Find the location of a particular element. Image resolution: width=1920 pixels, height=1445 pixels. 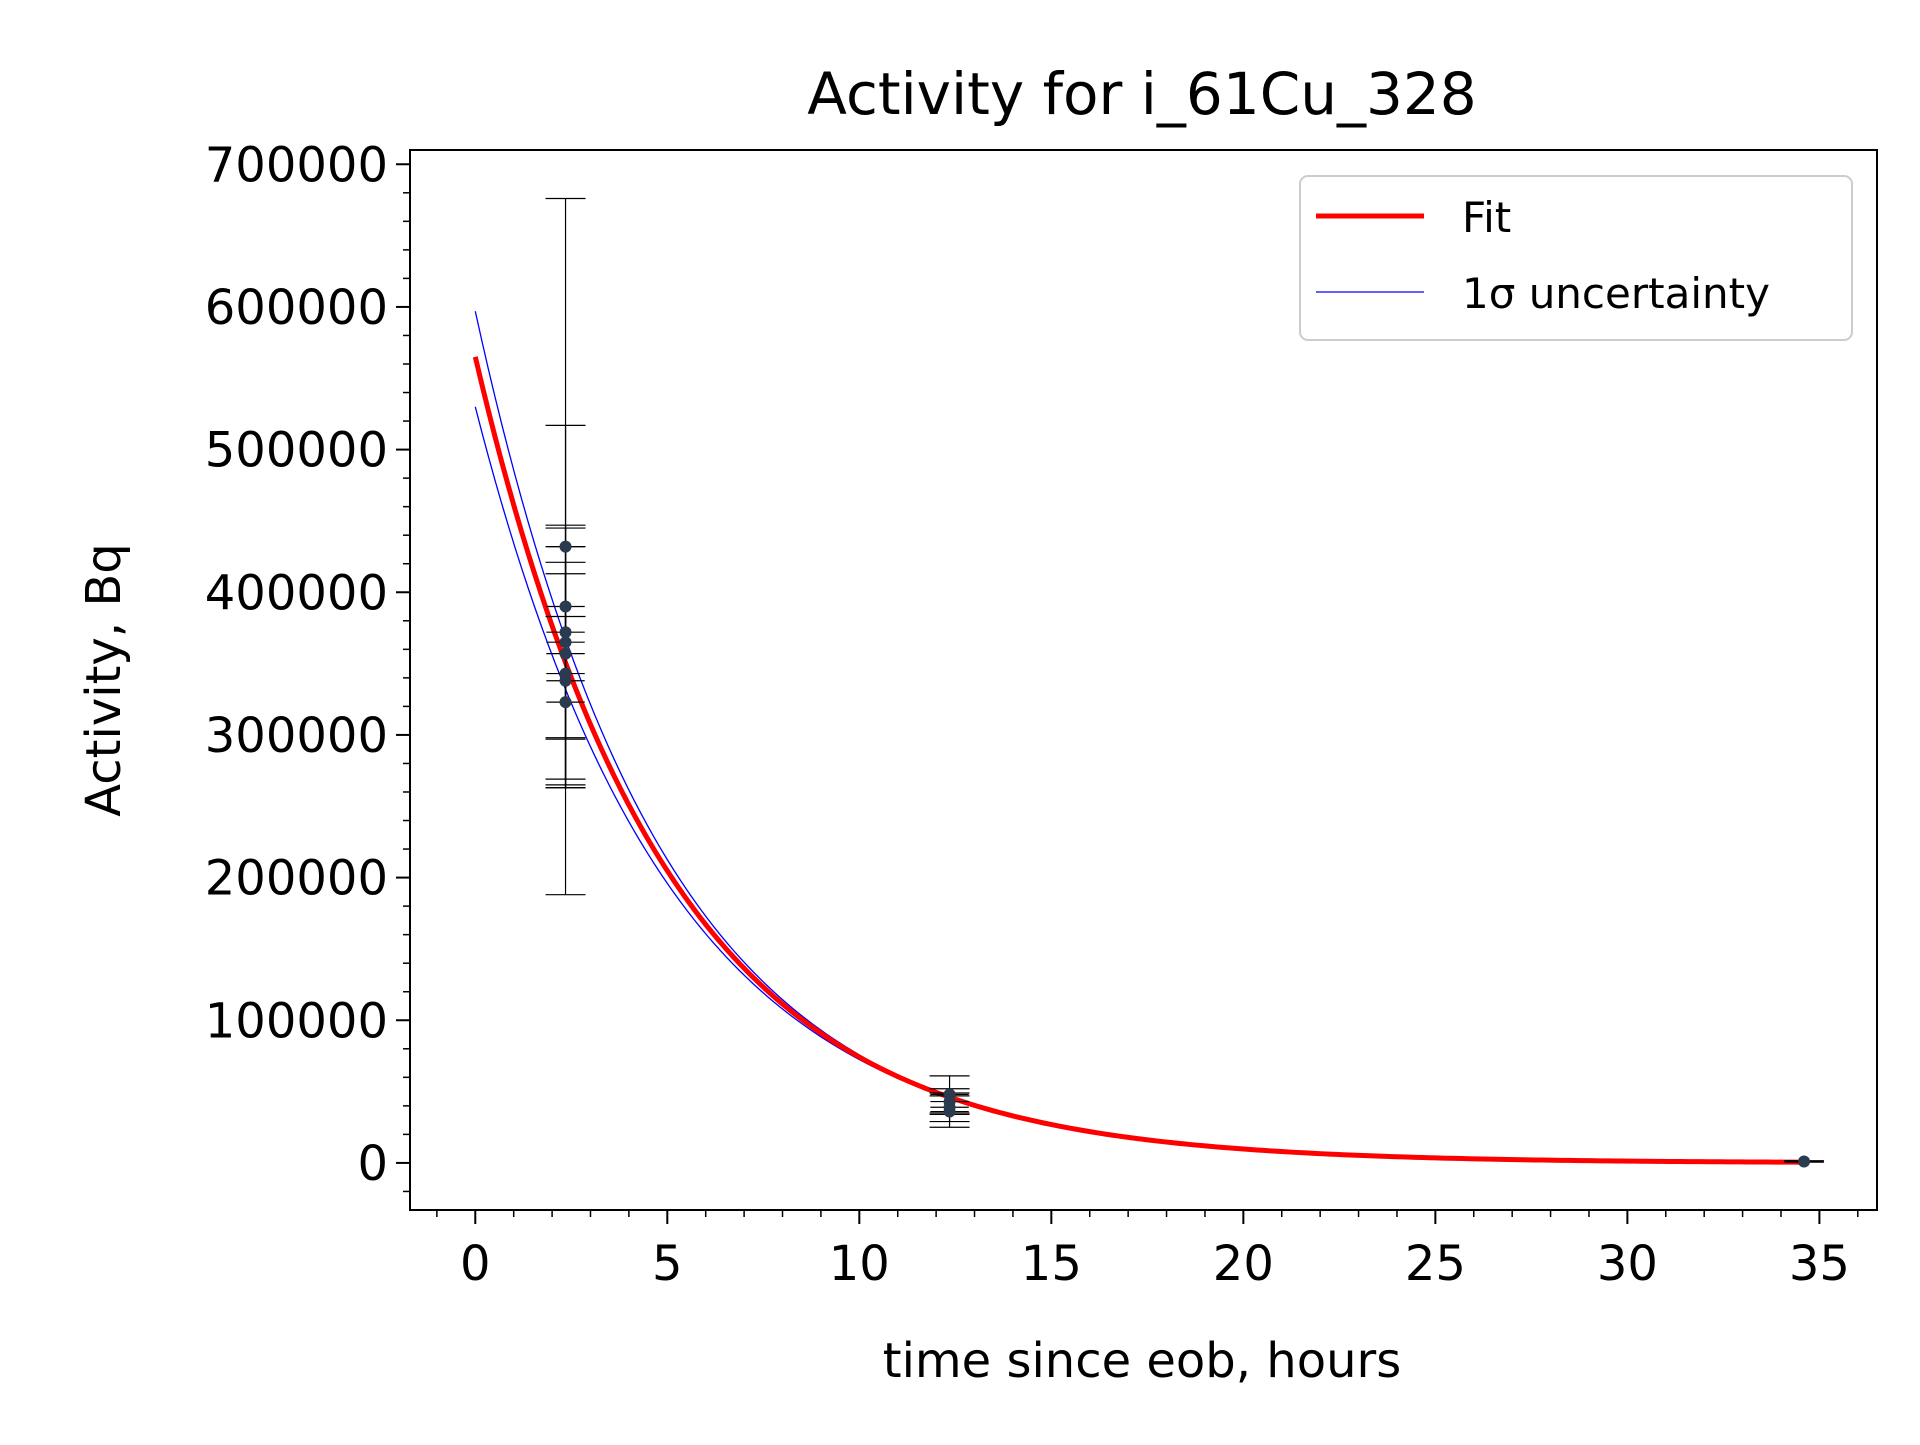

legend-box is located at coordinates (1576, 258).